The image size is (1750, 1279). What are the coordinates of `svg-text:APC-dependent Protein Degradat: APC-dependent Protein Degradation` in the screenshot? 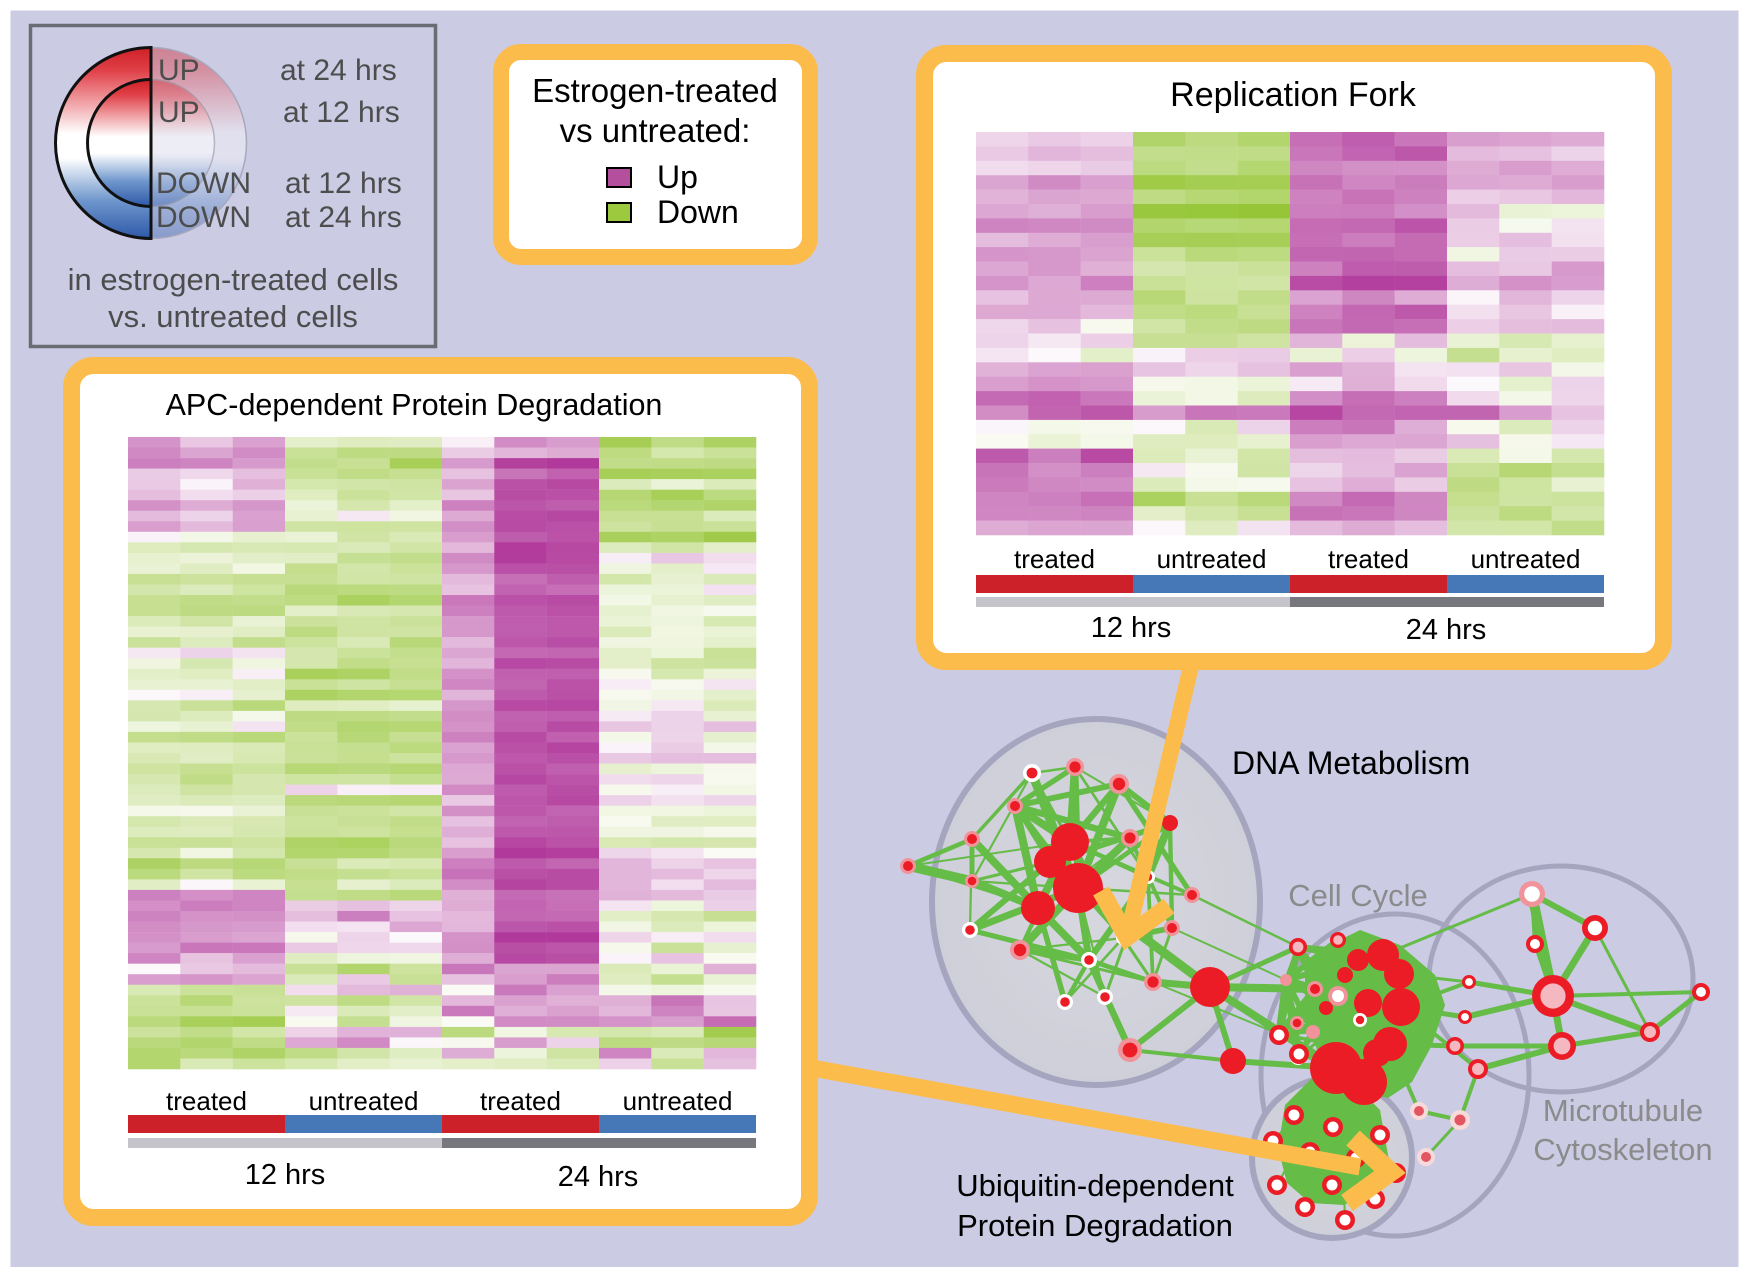 It's located at (414, 405).